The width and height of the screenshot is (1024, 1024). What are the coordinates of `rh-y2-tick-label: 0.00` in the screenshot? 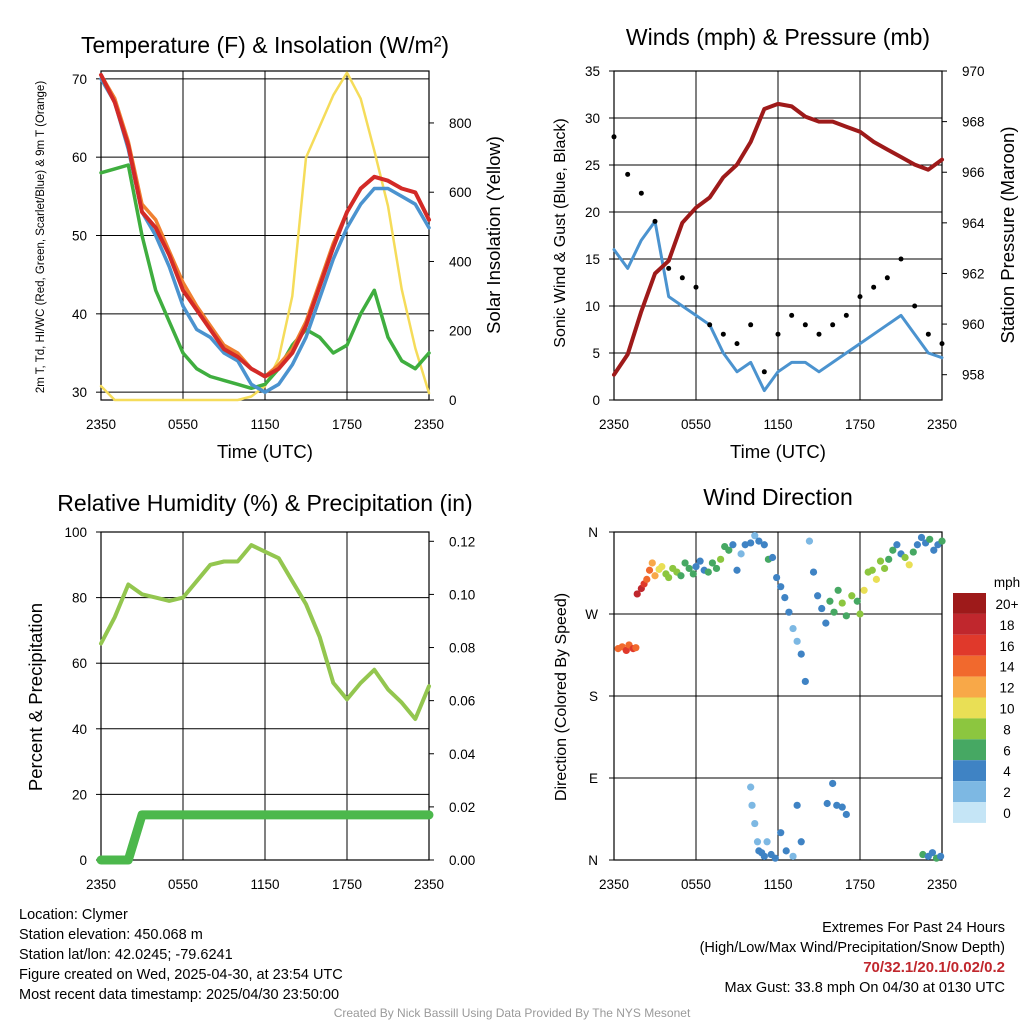 It's located at (462, 860).